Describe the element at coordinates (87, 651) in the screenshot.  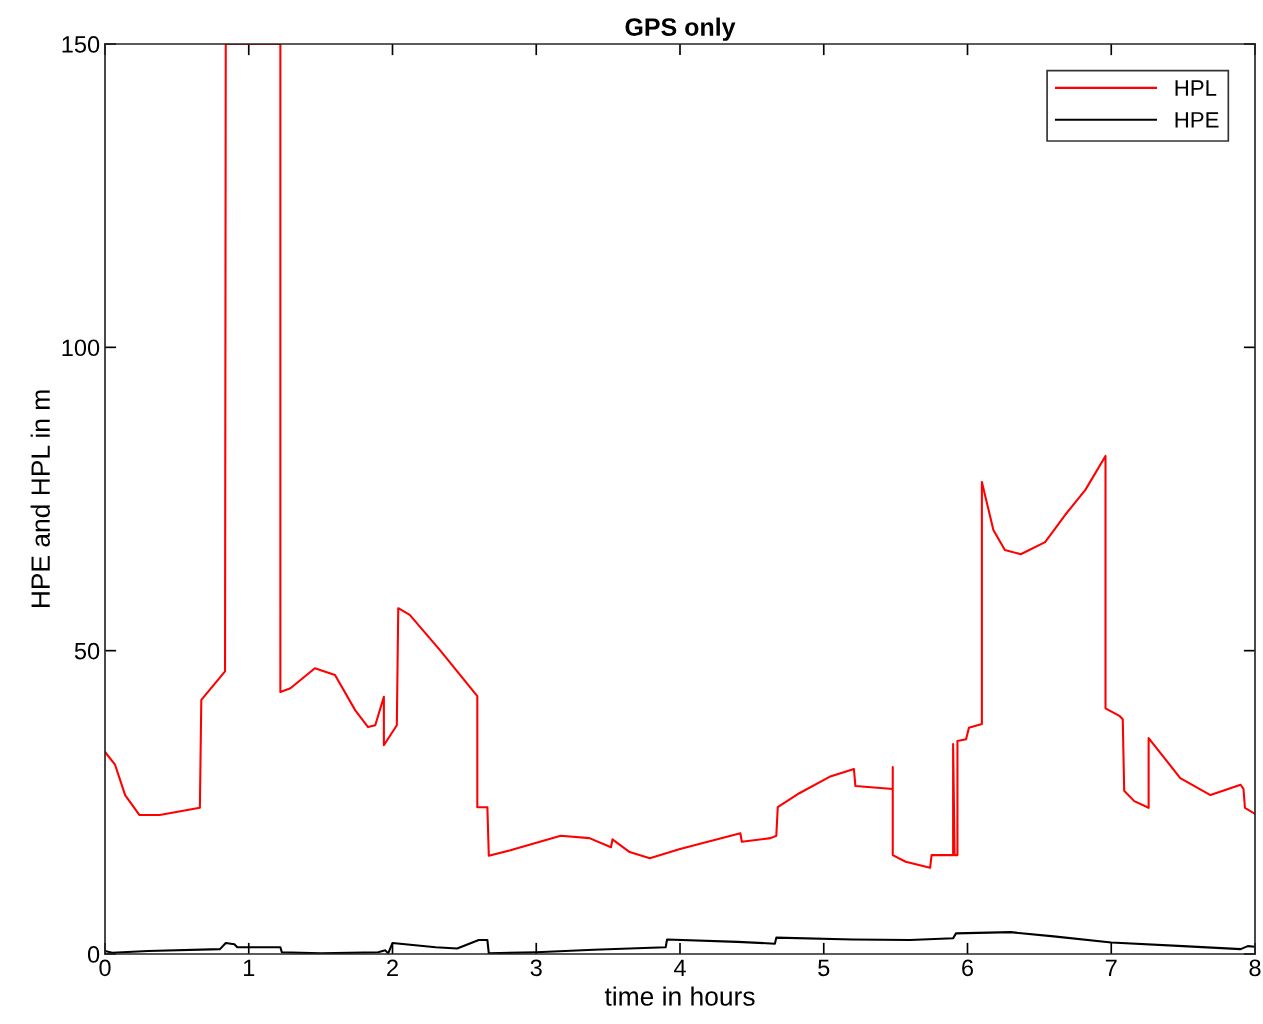
I see `y-tick-label: 50` at that location.